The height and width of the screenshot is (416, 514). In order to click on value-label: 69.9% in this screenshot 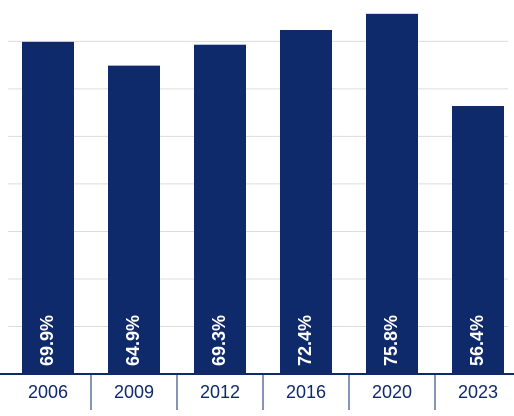, I will do `click(47, 340)`.